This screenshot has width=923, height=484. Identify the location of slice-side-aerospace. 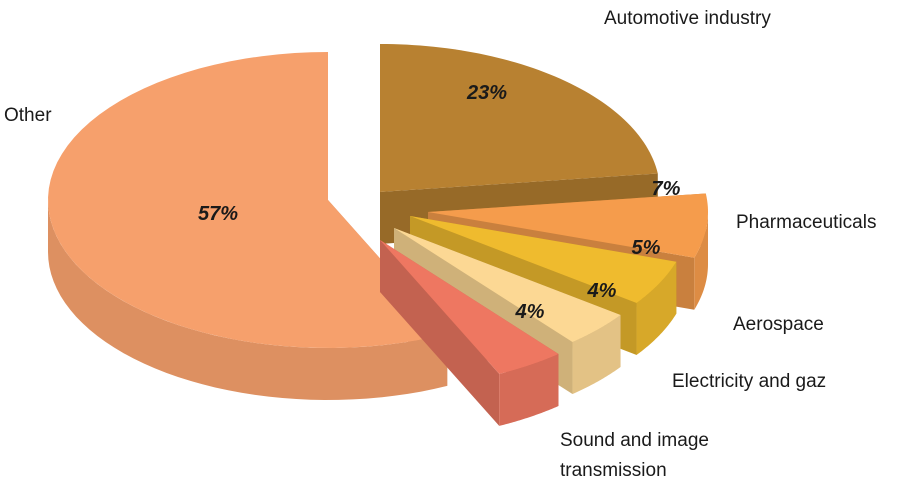
(656, 308).